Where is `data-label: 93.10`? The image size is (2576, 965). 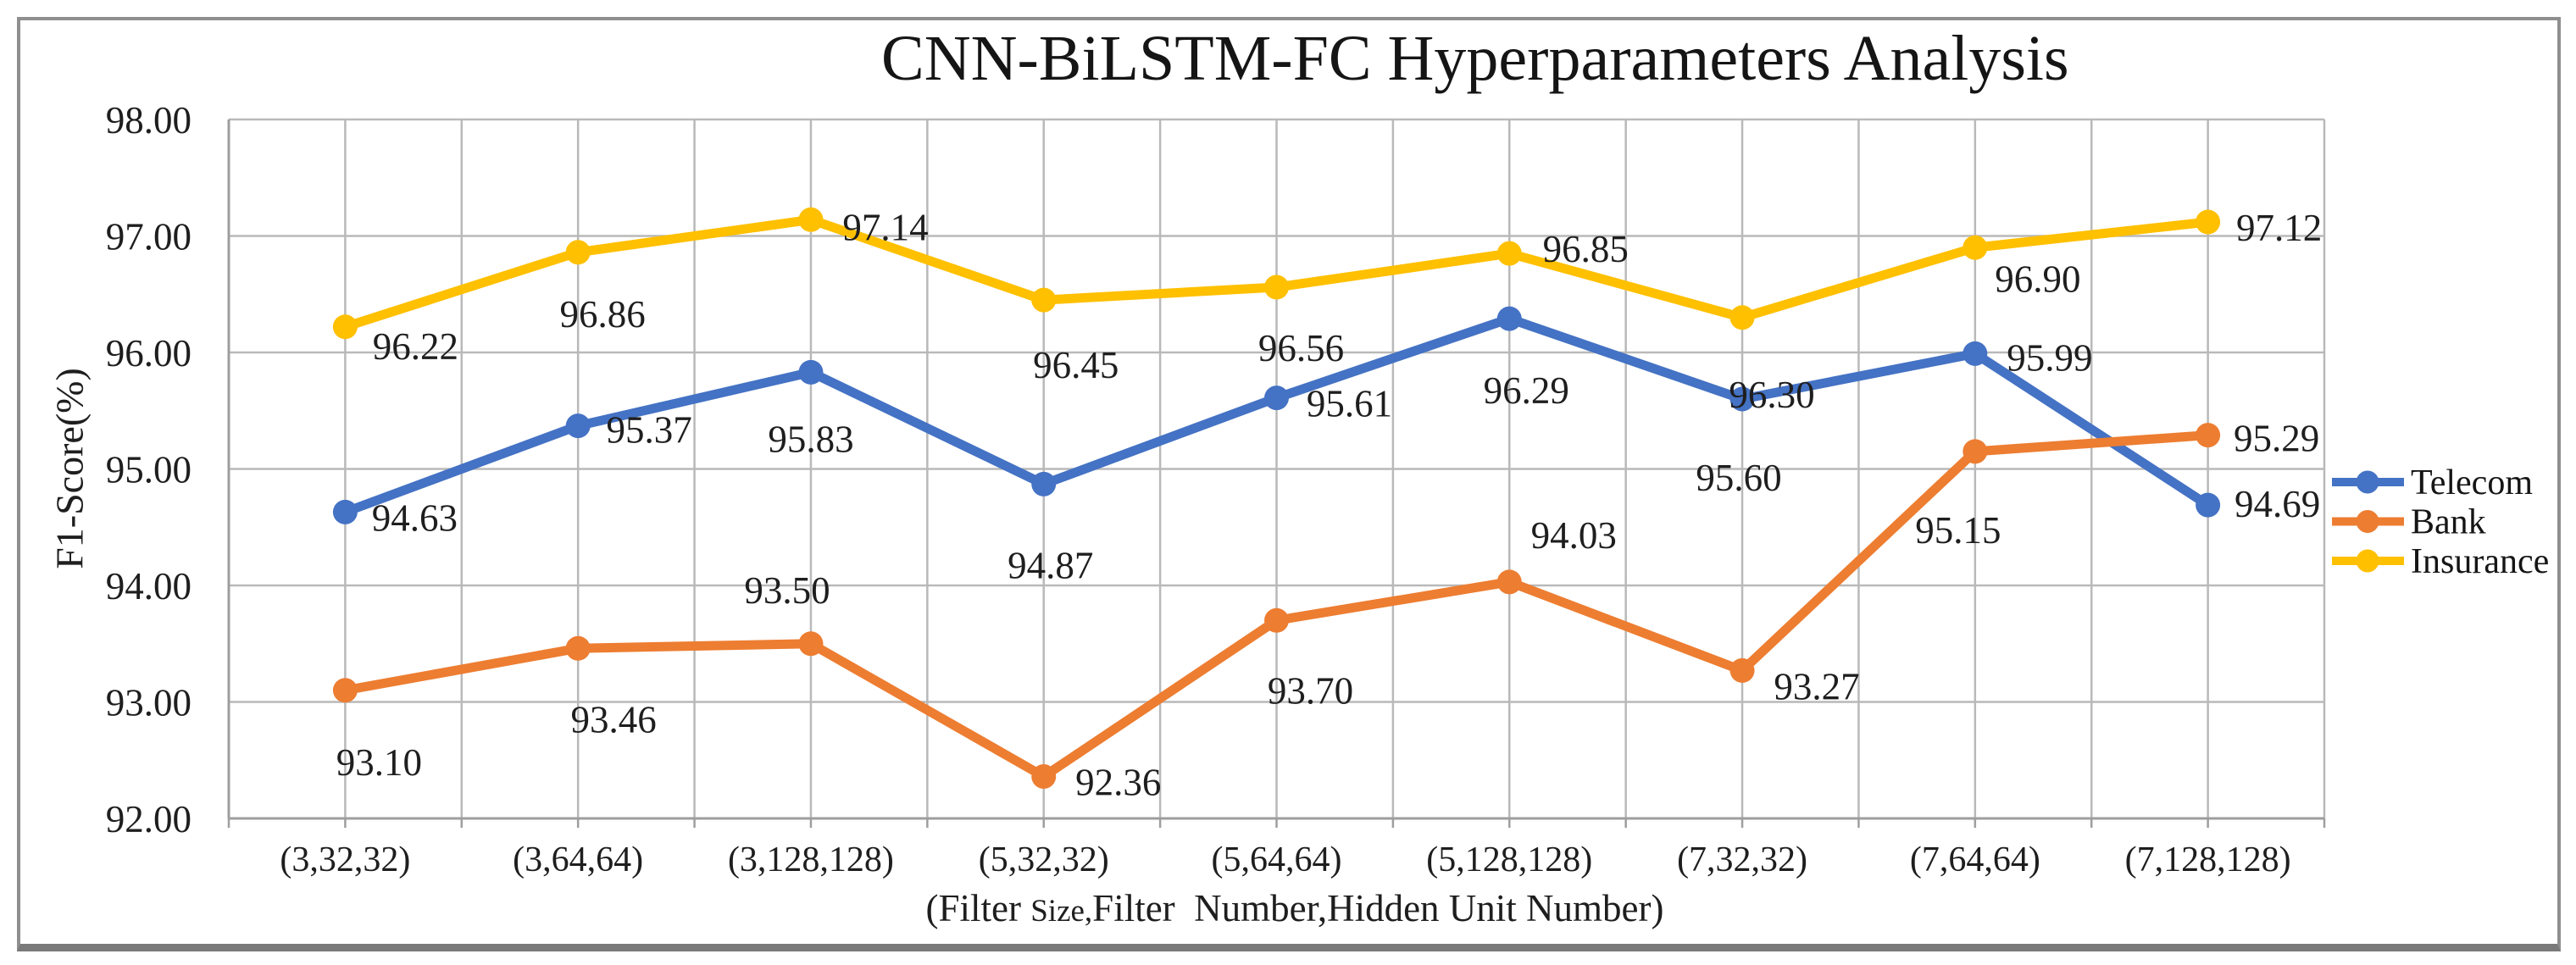 data-label: 93.10 is located at coordinates (379, 762).